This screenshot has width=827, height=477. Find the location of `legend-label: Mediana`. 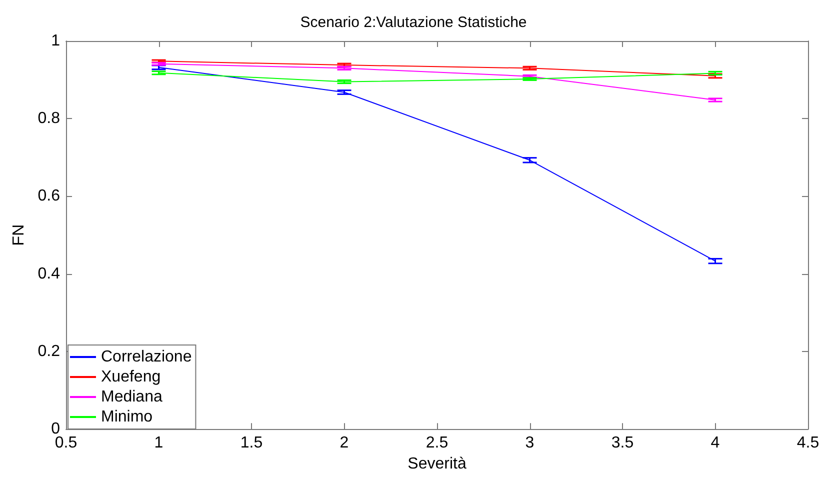

legend-label: Mediana is located at coordinates (131, 397).